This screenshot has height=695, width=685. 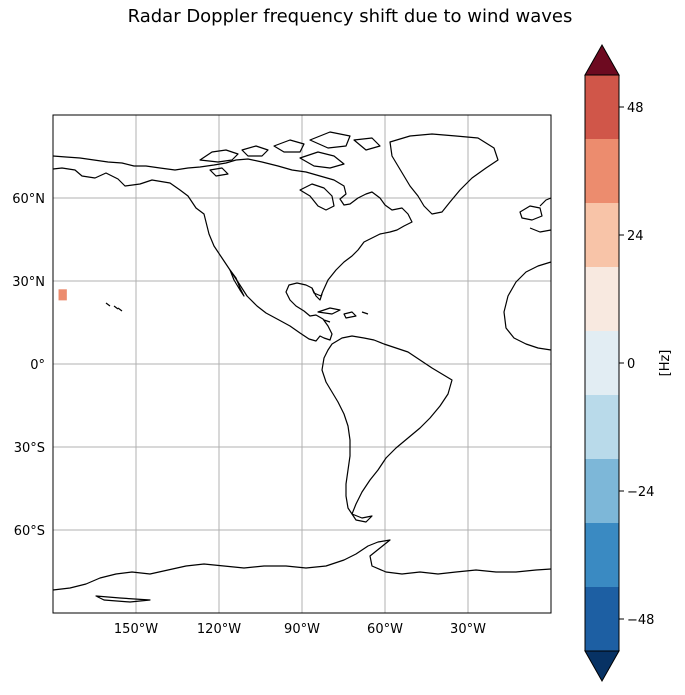 I want to click on x-tick-label: 90°W, so click(x=302, y=629).